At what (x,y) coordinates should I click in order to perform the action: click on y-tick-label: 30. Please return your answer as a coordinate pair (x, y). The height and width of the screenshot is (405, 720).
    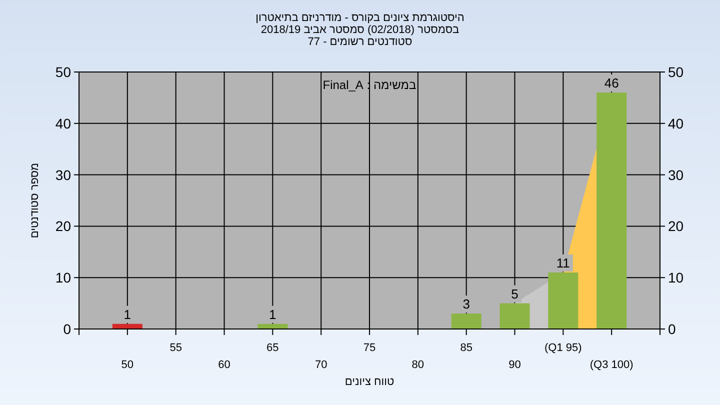
    Looking at the image, I should click on (63, 174).